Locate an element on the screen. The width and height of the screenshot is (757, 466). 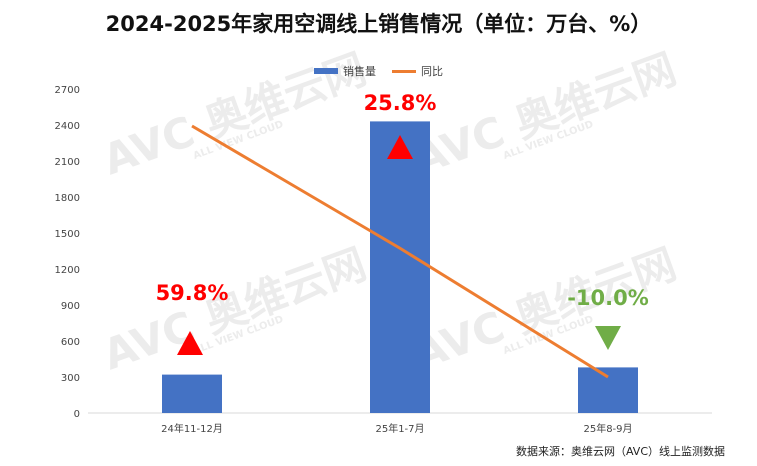
legend-item-yoy: 同比 is located at coordinates (417, 71).